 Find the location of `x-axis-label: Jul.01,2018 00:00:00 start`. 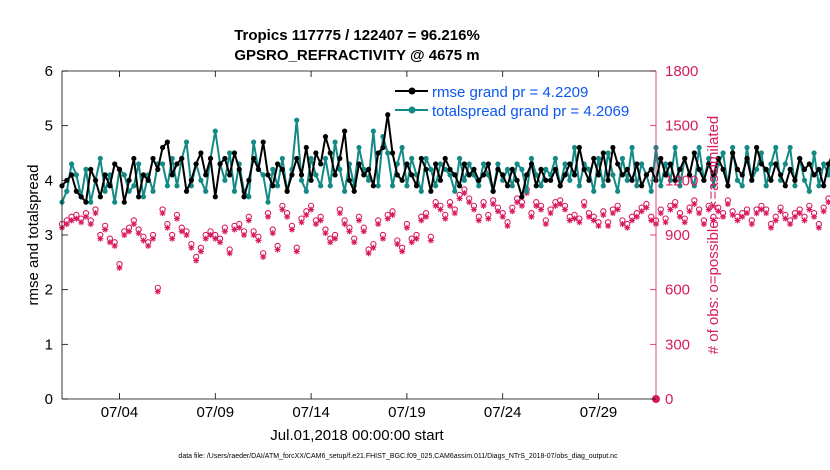

x-axis-label: Jul.01,2018 00:00:00 start is located at coordinates (357, 435).